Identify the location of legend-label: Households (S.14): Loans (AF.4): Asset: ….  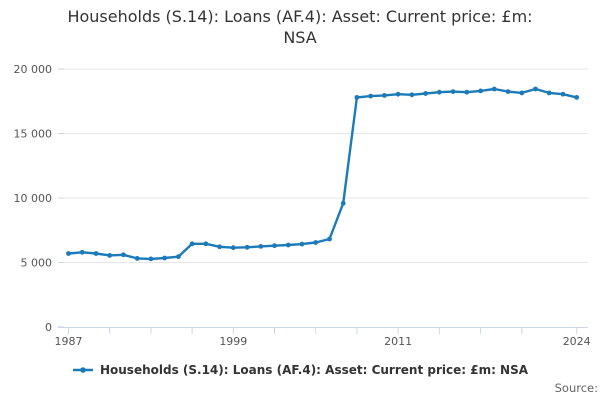
(314, 370).